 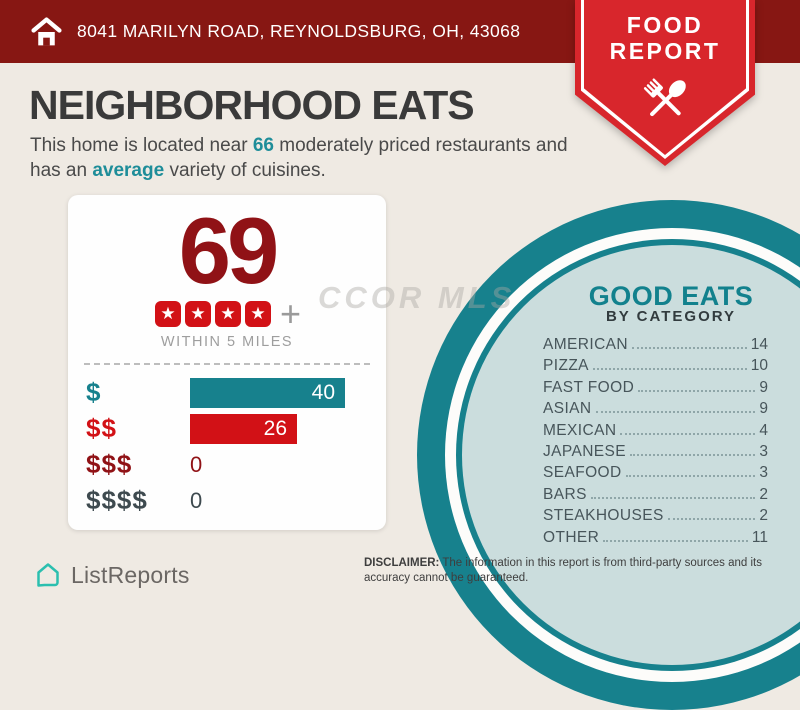 I want to click on bar-value: 40, so click(x=323, y=392).